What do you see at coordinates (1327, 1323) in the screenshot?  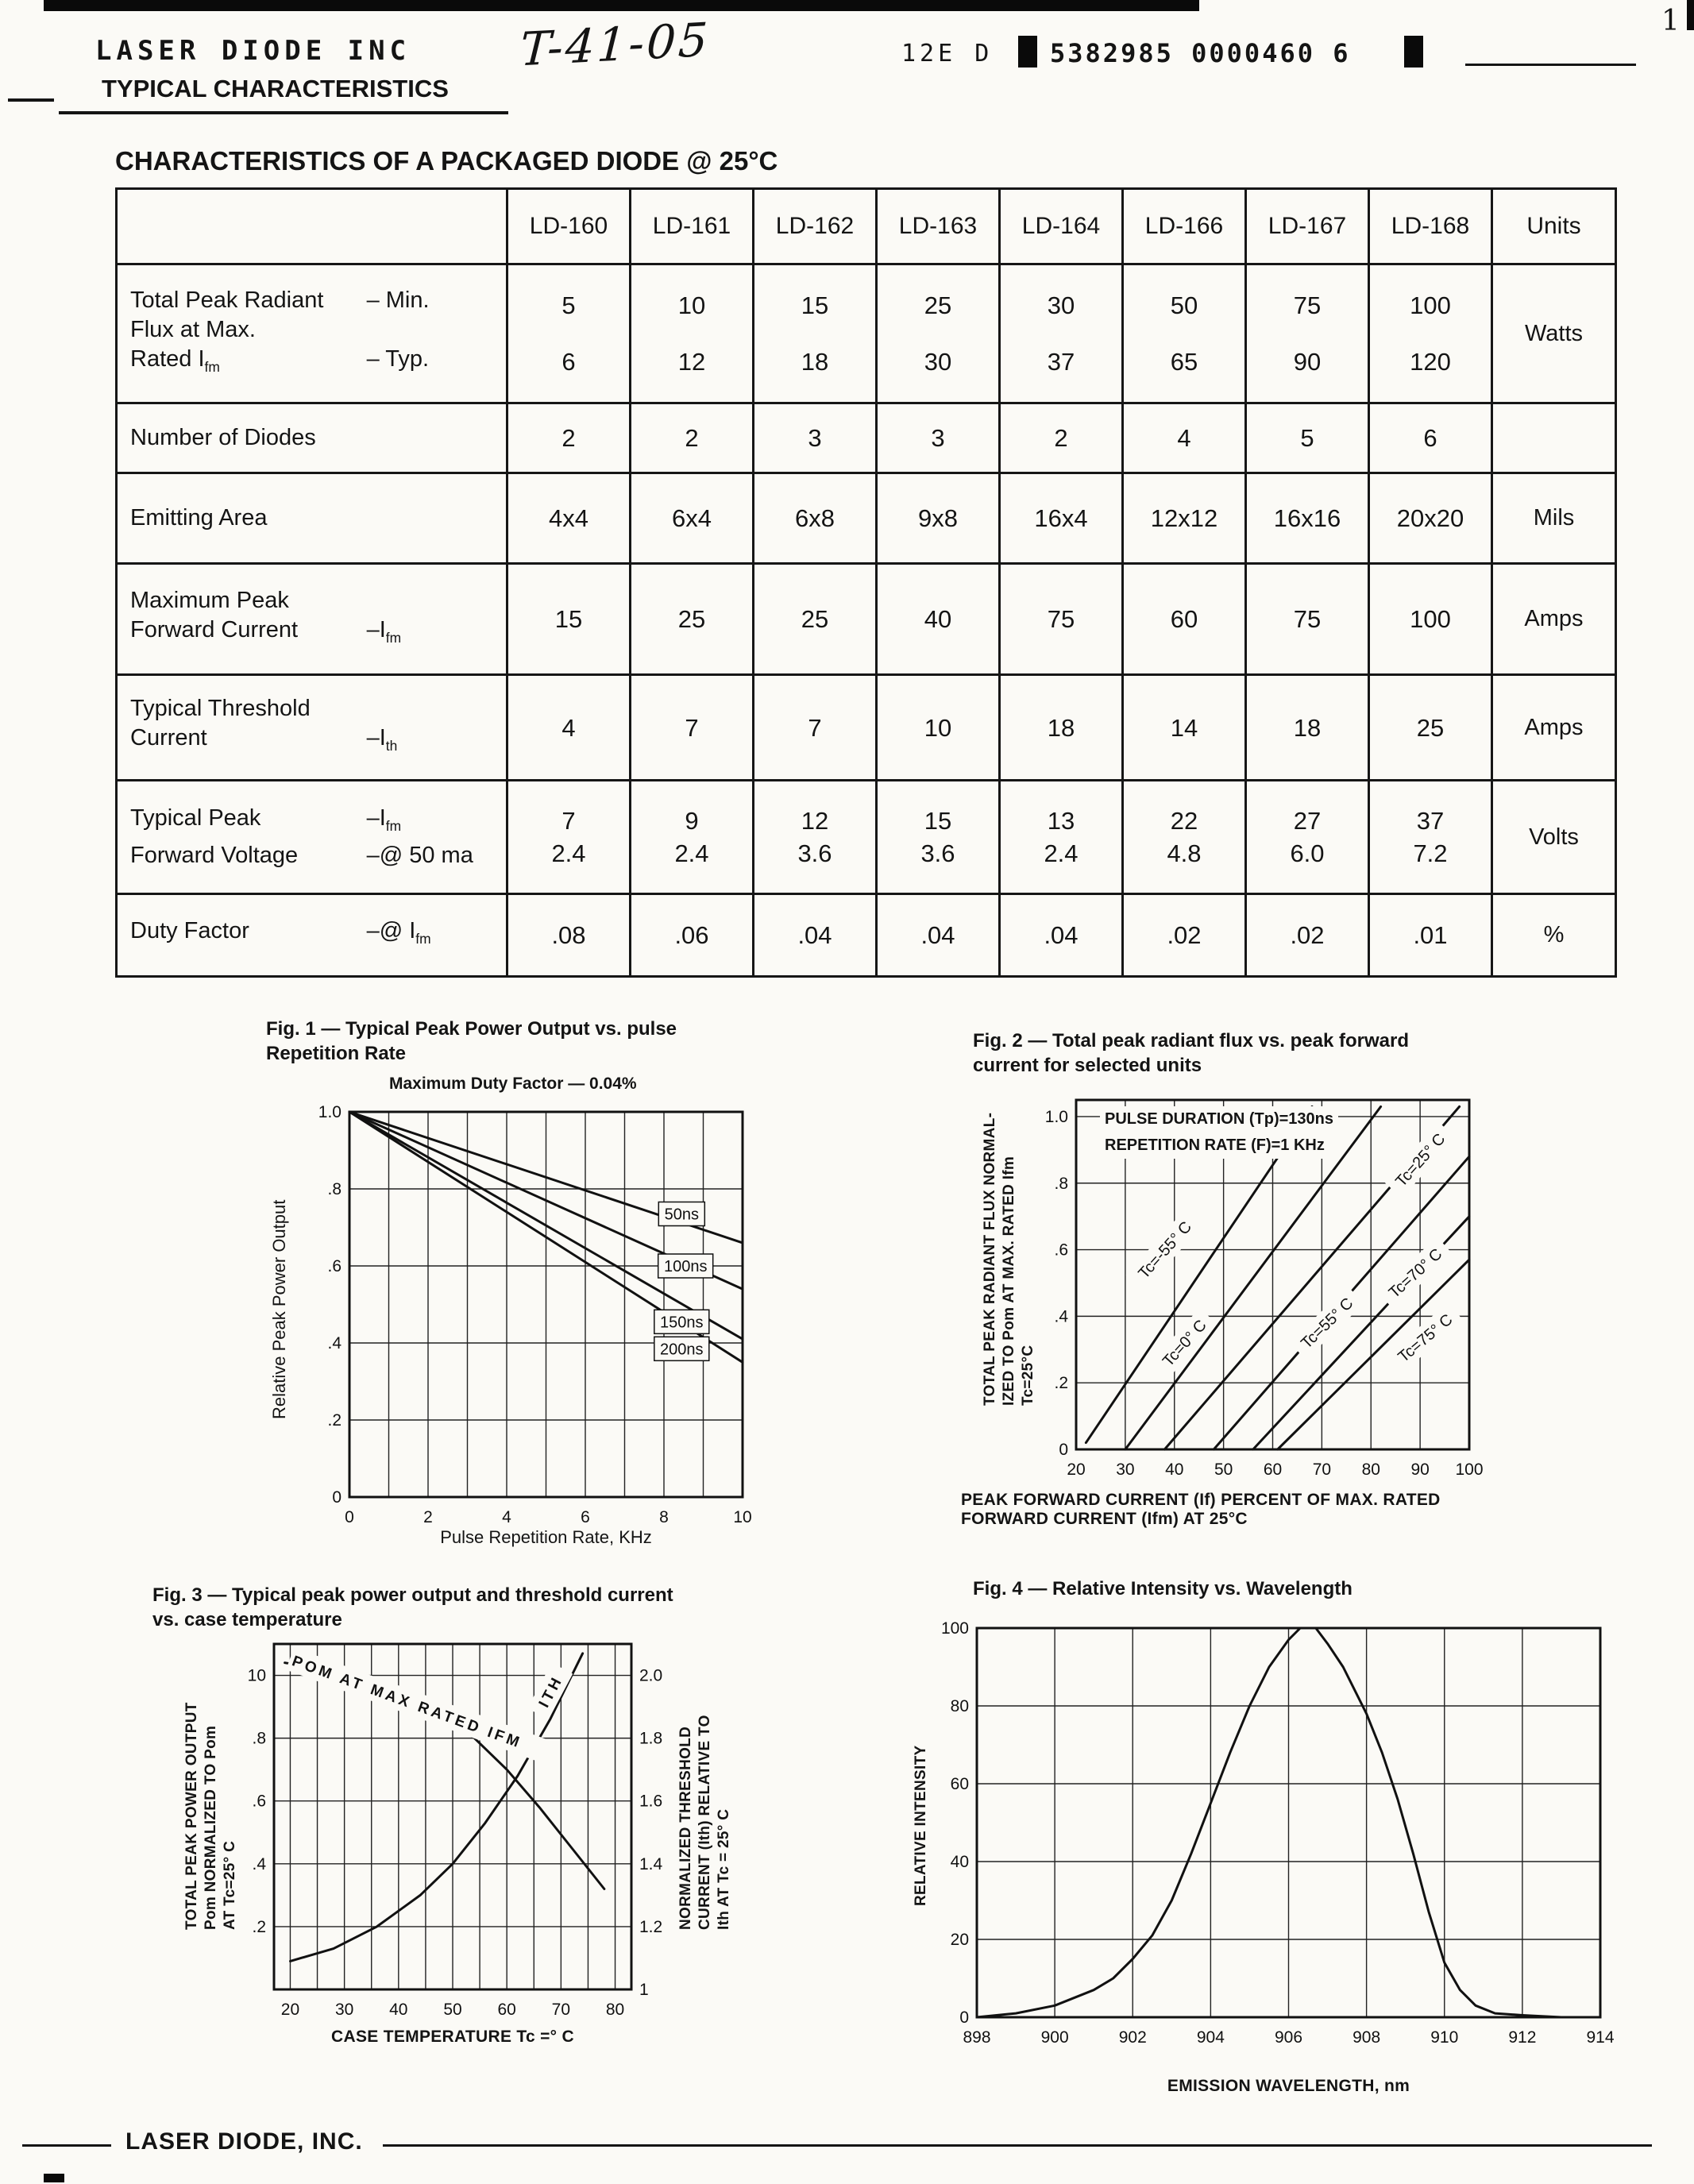 I see `svg-text: Tc=55° C` at bounding box center [1327, 1323].